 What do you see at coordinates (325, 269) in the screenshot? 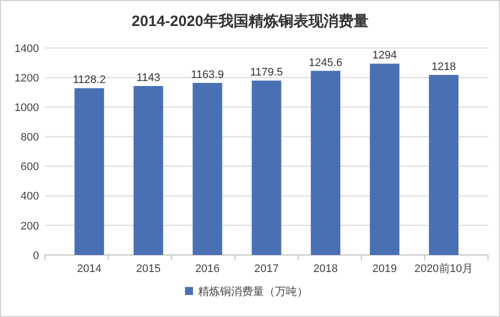
I see `x-tick-label: 2018` at bounding box center [325, 269].